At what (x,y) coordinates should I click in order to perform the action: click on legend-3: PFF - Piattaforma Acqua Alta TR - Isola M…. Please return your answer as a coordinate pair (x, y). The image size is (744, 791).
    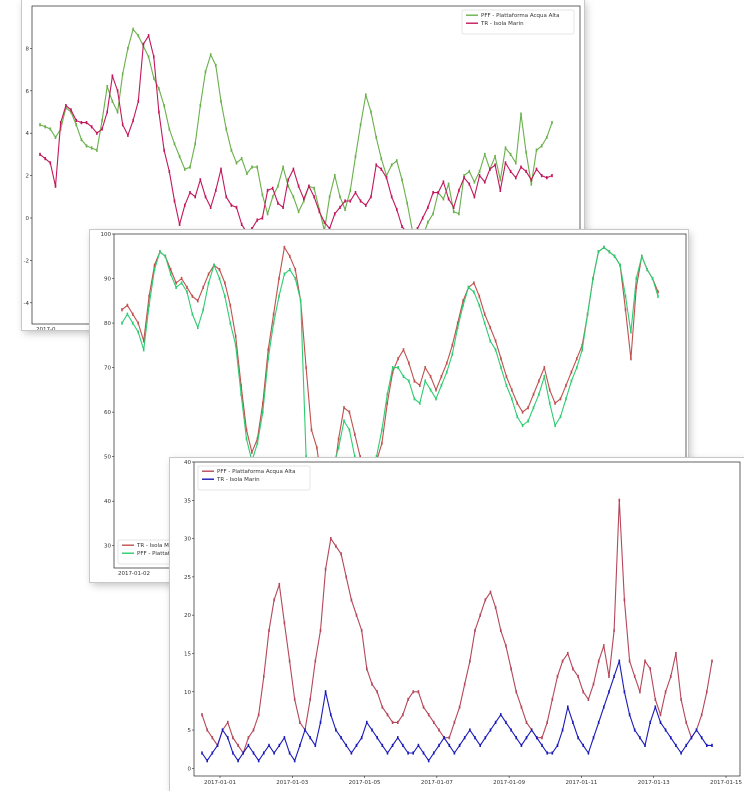
    Looking at the image, I should click on (254, 478).